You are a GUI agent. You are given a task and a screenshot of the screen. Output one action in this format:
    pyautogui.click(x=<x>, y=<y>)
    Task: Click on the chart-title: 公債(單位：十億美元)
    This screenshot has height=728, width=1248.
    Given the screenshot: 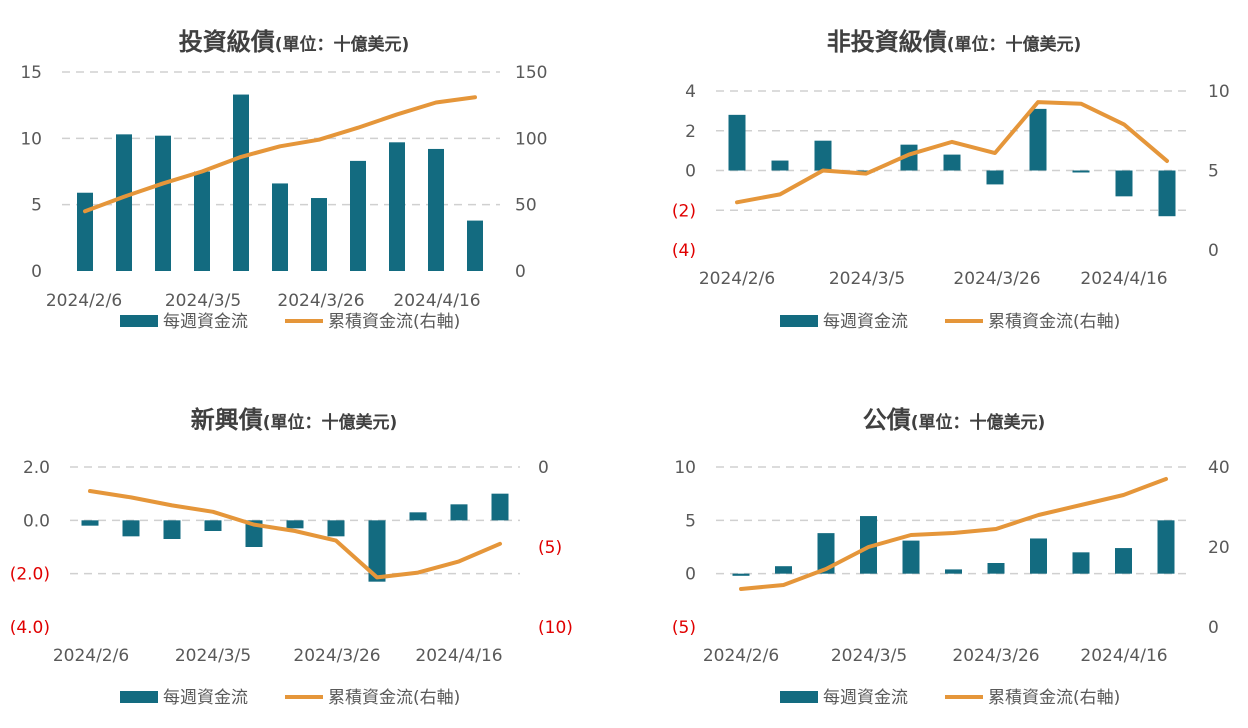 What is the action you would take?
    pyautogui.click(x=954, y=420)
    